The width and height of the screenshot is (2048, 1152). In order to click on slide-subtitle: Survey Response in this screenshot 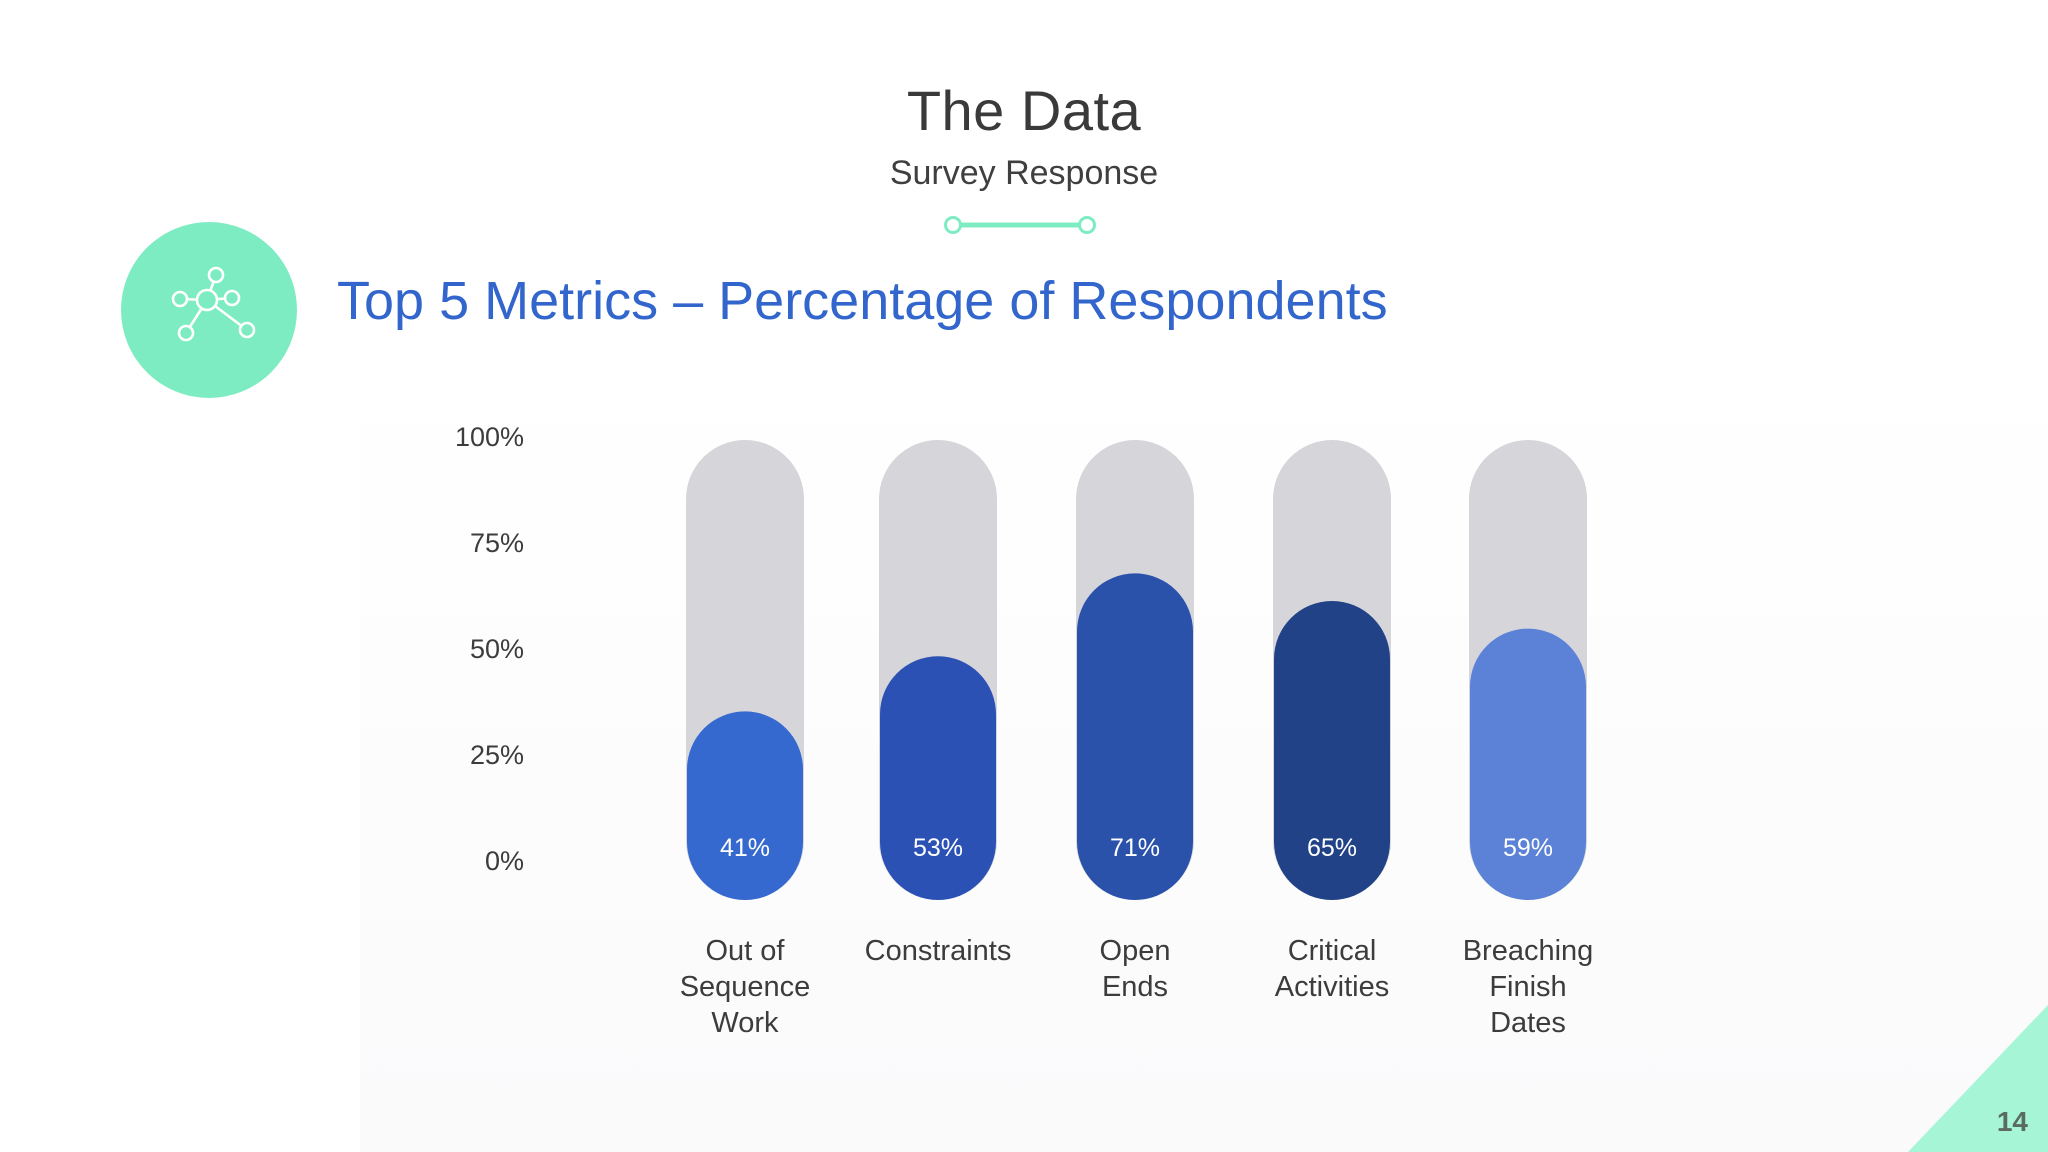, I will do `click(1024, 173)`.